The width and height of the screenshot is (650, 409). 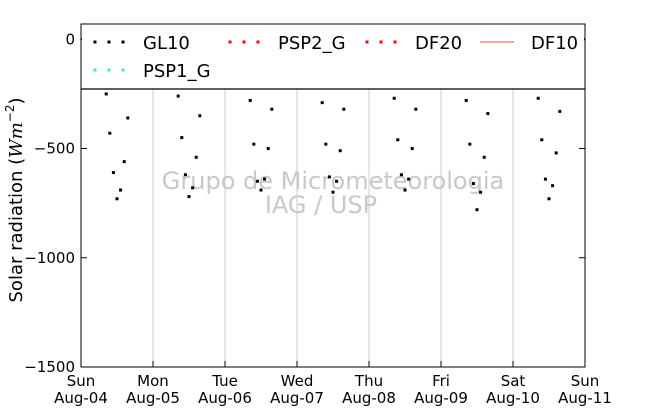 What do you see at coordinates (49, 258) in the screenshot?
I see `y-tick-label: −1000` at bounding box center [49, 258].